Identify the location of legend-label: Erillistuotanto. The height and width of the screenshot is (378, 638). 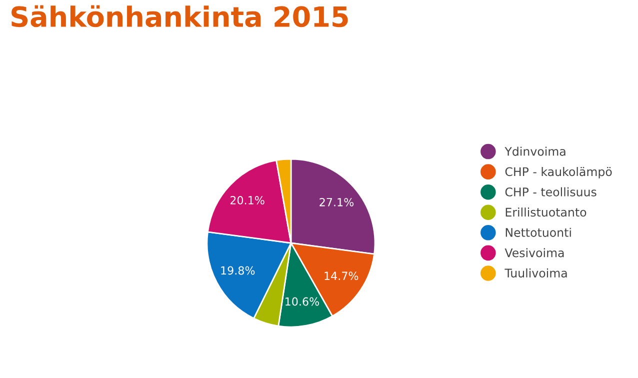
(546, 212).